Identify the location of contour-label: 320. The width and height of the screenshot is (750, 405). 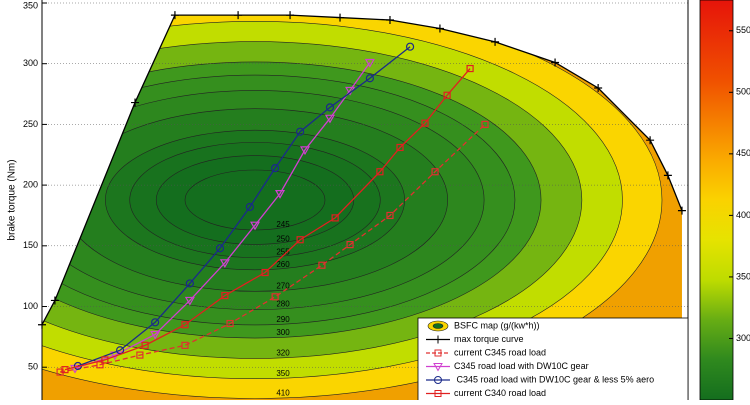
(283, 353).